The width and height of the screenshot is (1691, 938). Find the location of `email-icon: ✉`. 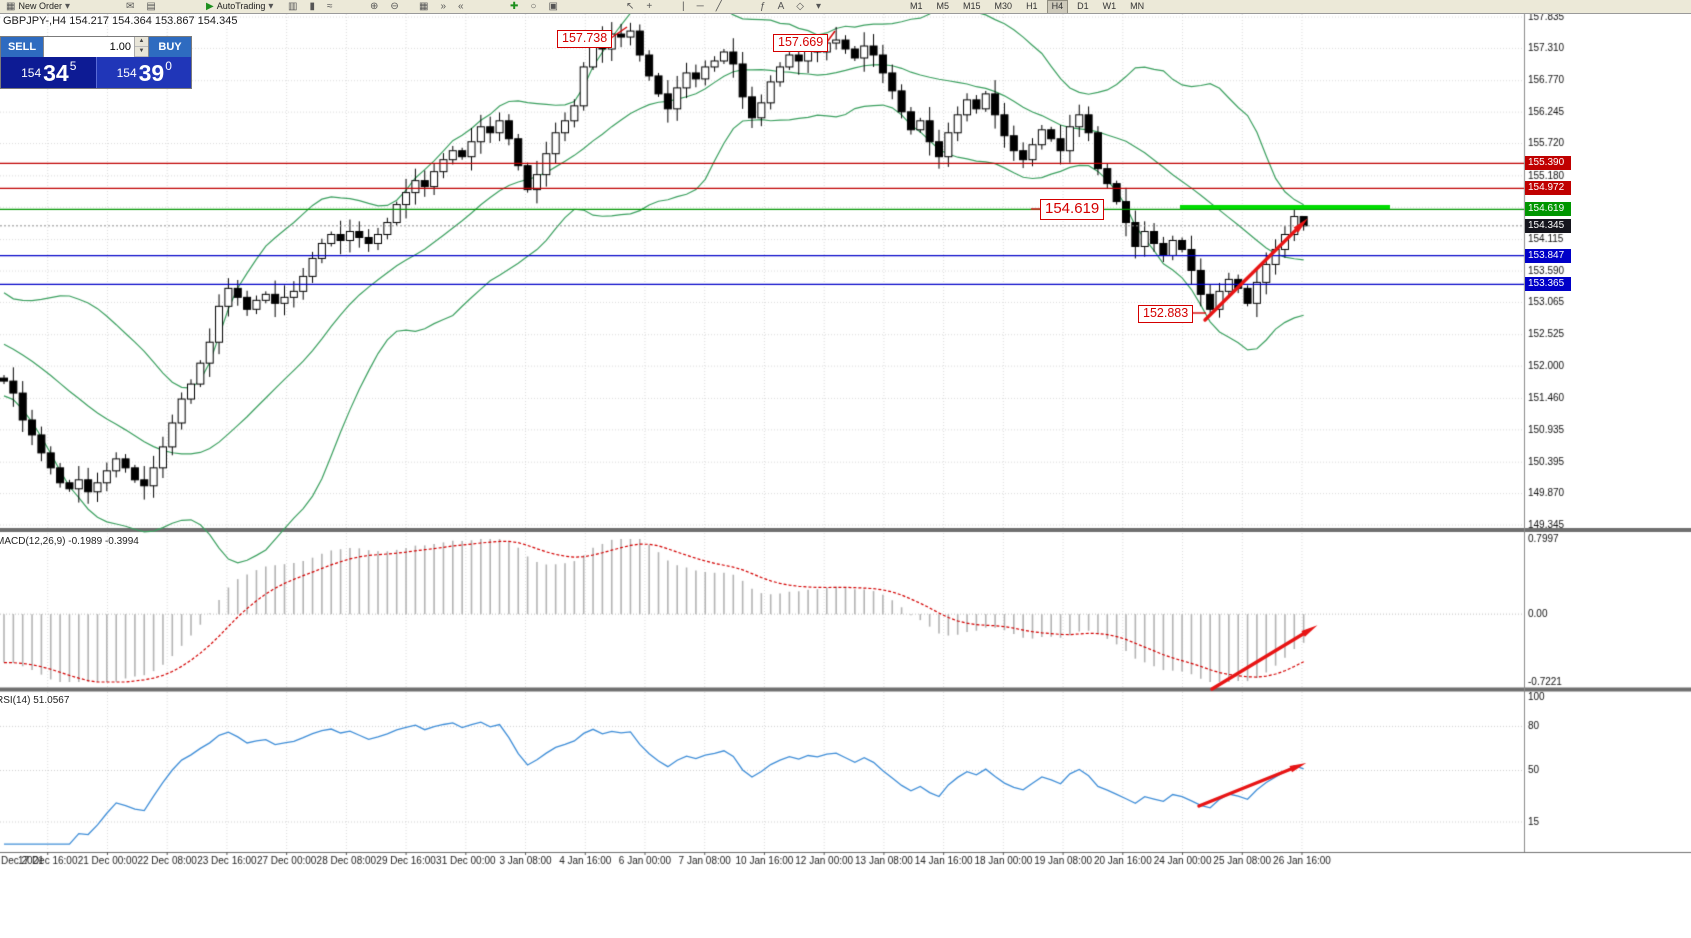

email-icon: ✉ is located at coordinates (130, 6).